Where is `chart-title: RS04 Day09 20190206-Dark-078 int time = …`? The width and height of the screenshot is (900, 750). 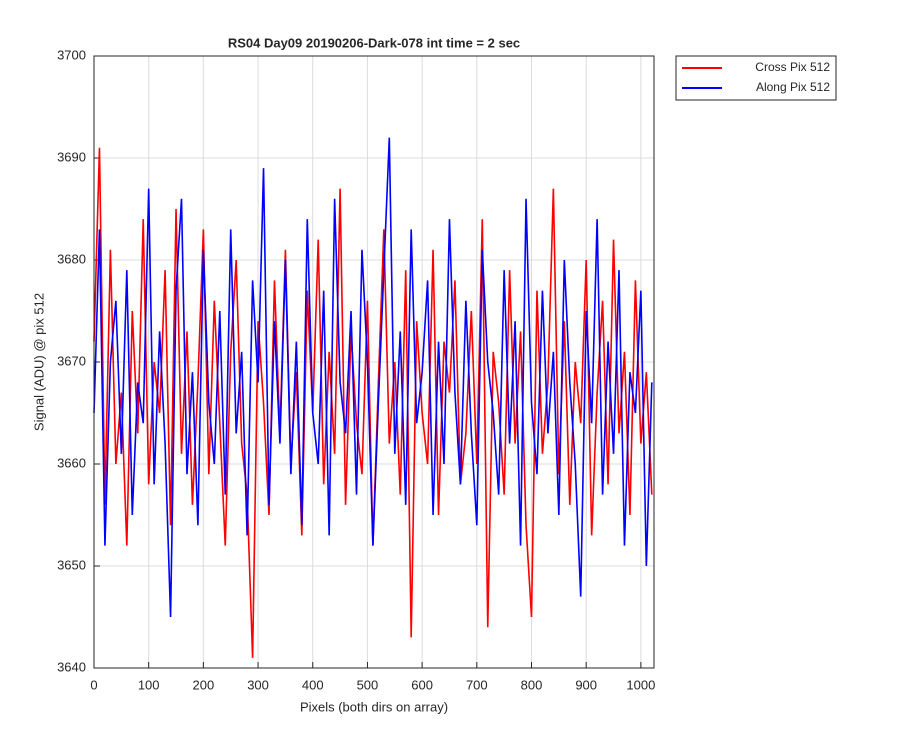 chart-title: RS04 Day09 20190206-Dark-078 int time = … is located at coordinates (374, 42).